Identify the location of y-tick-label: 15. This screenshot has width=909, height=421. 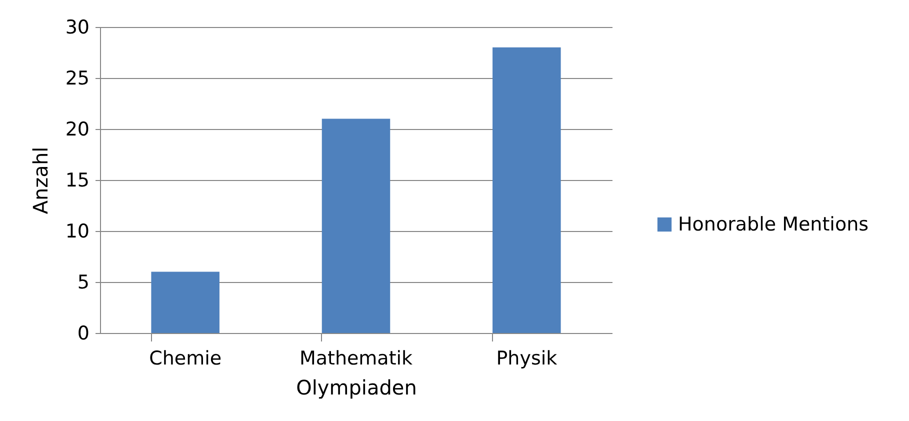
(77, 181).